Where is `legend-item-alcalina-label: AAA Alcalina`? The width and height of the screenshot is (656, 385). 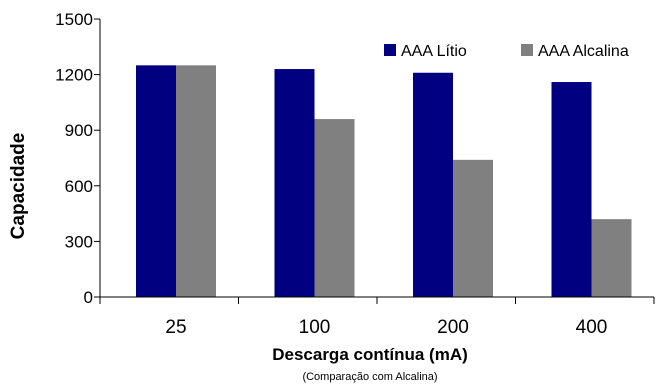 legend-item-alcalina-label: AAA Alcalina is located at coordinates (583, 51).